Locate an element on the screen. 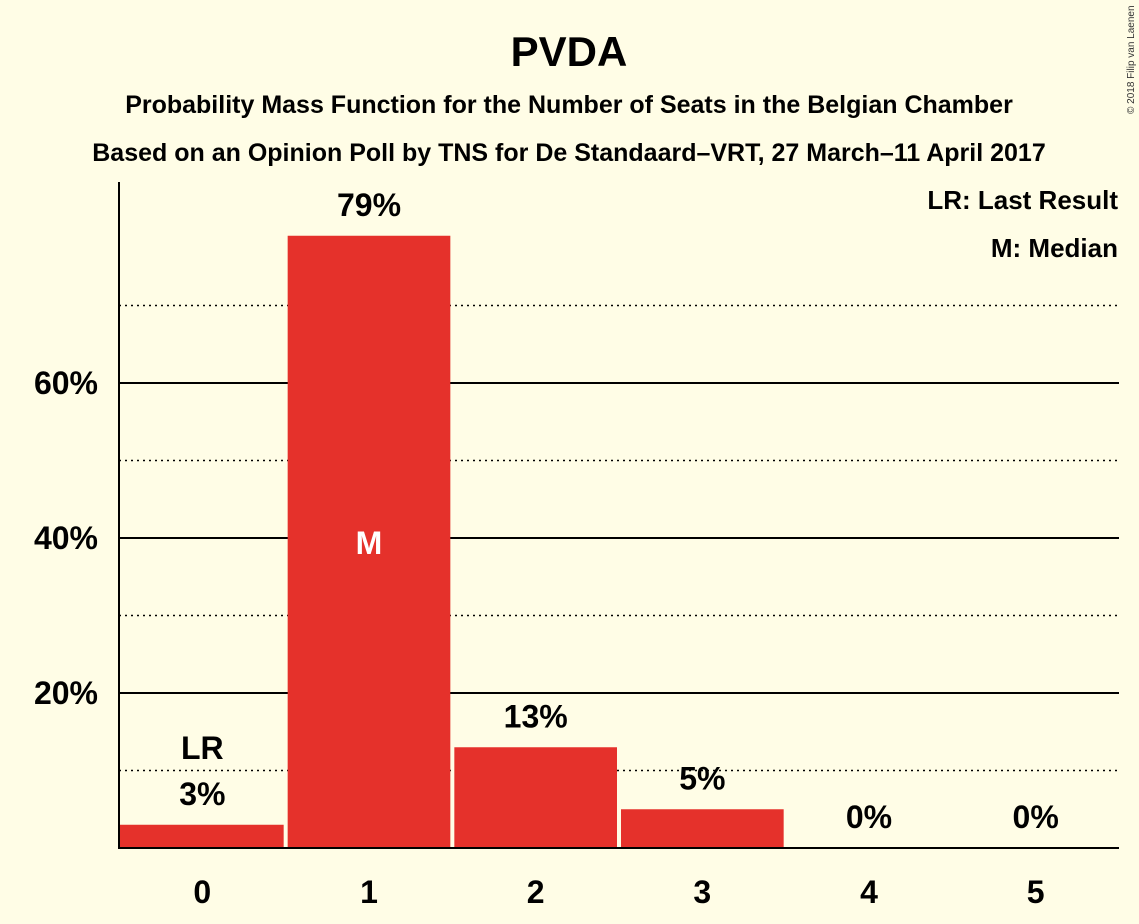 The height and width of the screenshot is (924, 1139). chart-title: PVDA is located at coordinates (569, 51).